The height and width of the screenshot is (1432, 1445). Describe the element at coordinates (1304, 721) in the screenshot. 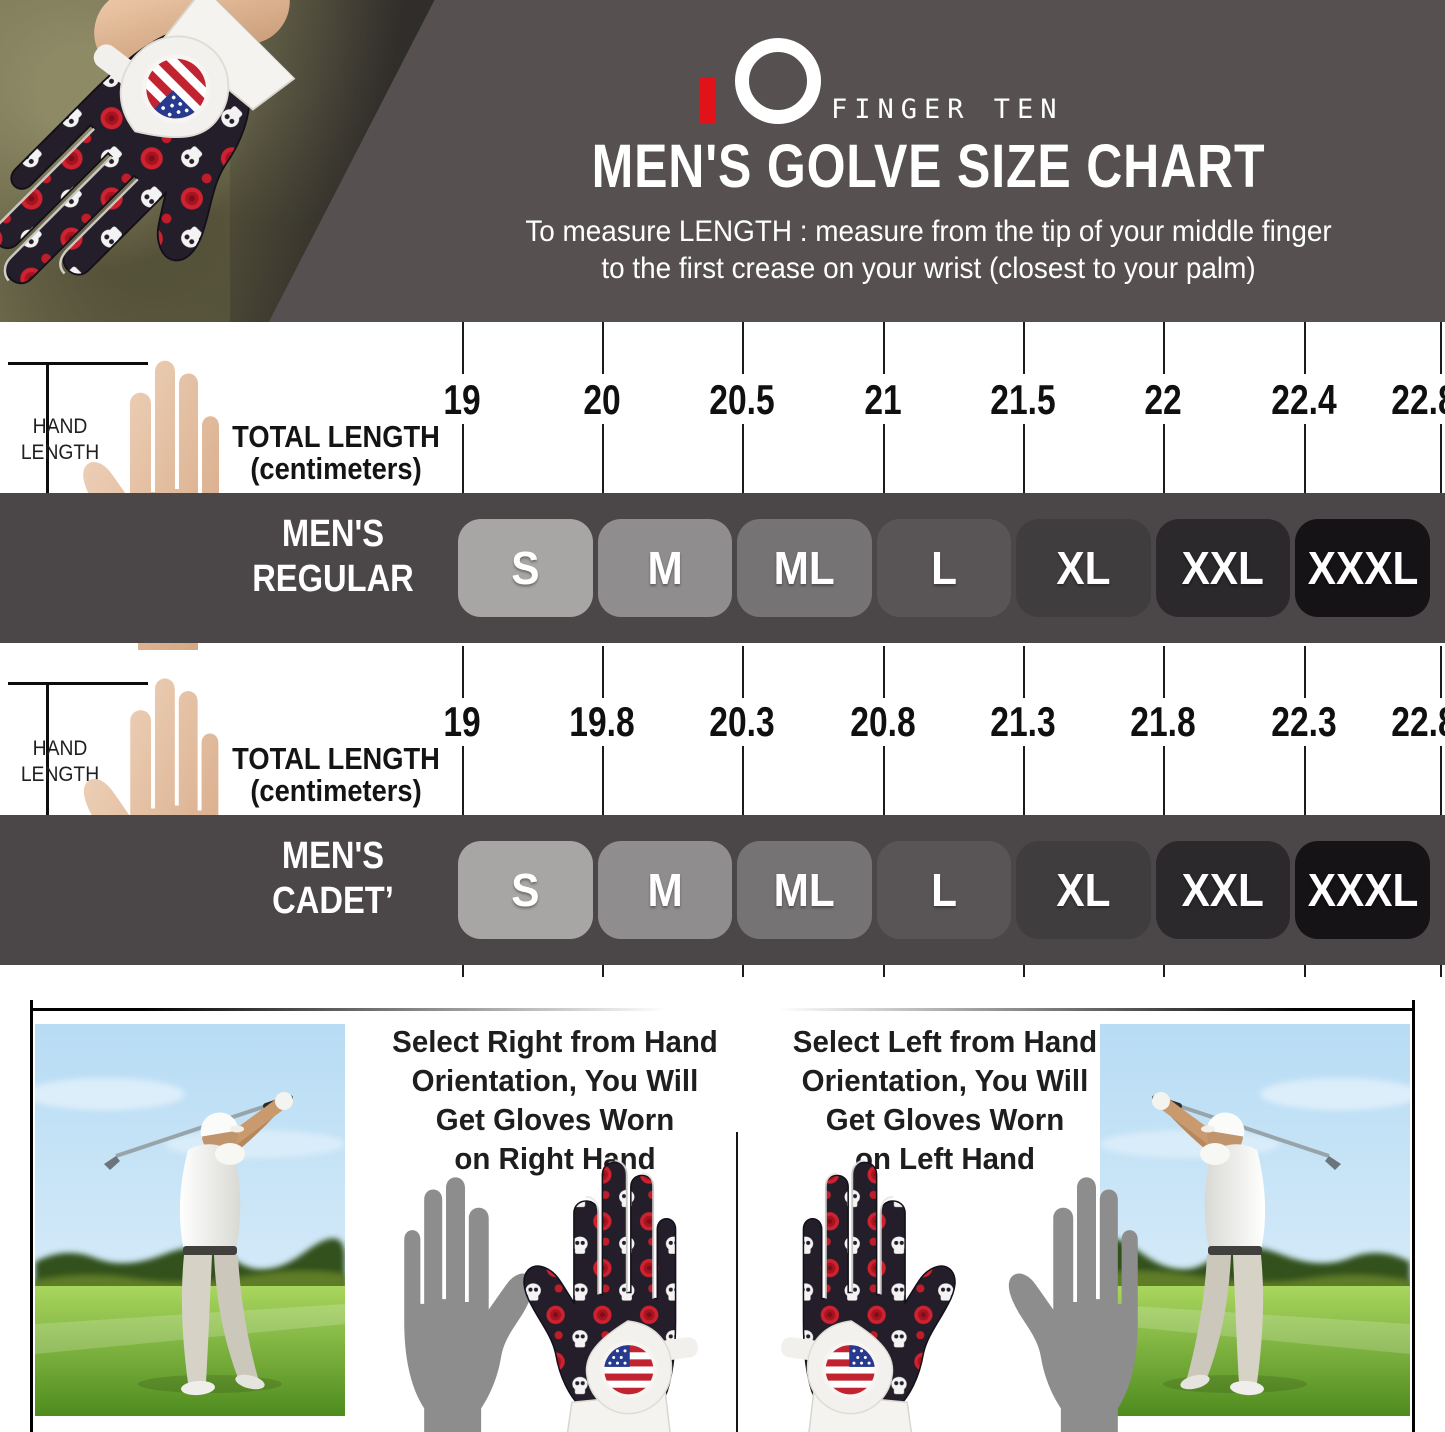

I see `length-value: 22.3` at that location.